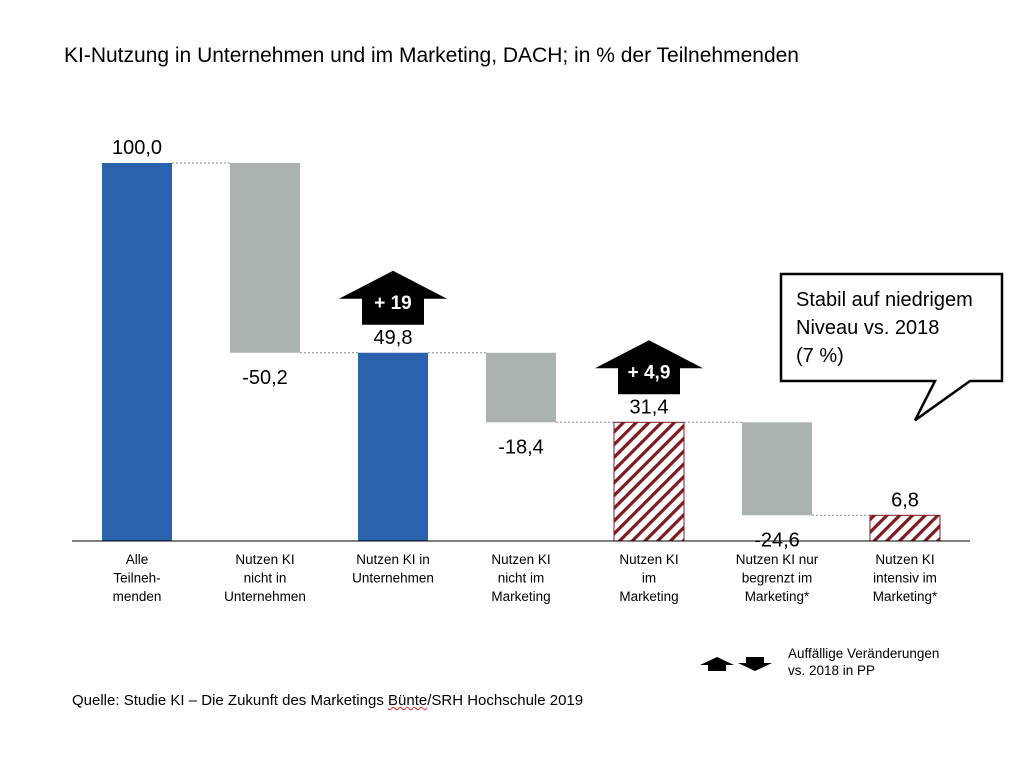 Image resolution: width=1024 pixels, height=758 pixels. I want to click on category-label-1: Alle, so click(137, 559).